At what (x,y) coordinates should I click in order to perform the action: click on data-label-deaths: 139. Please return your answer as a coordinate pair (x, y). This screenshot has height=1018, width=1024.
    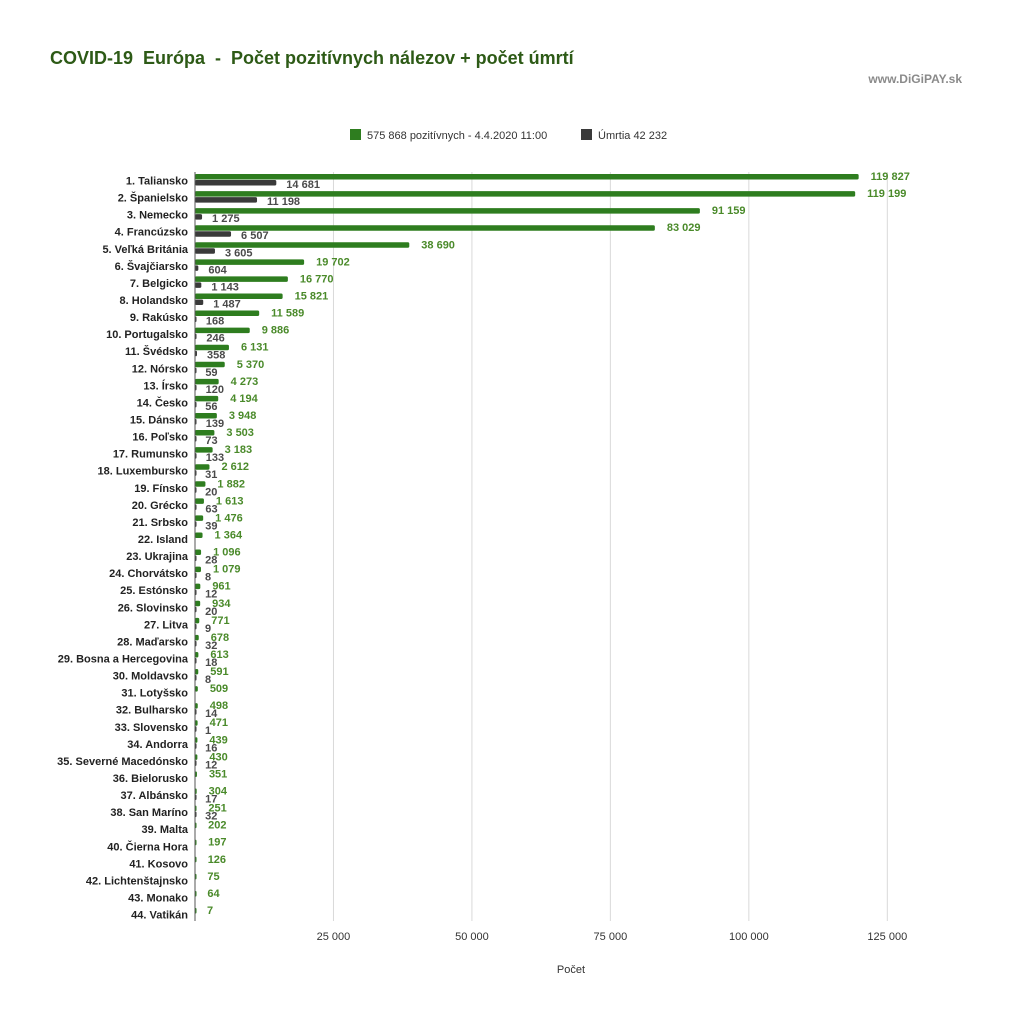
    Looking at the image, I should click on (215, 424).